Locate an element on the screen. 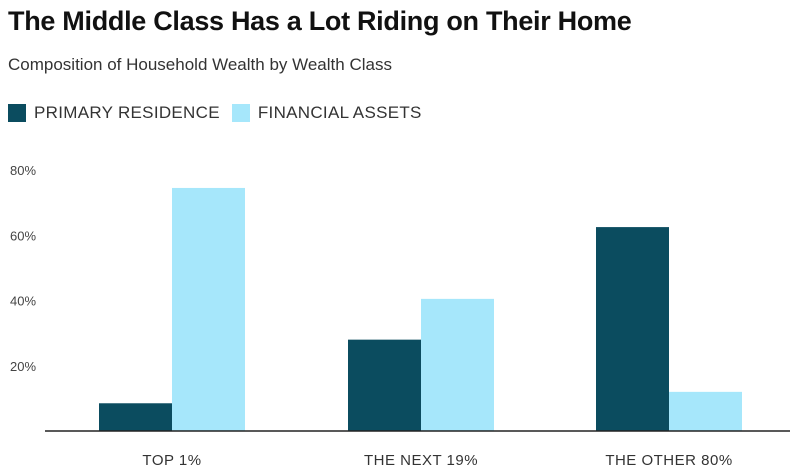  legend-label-primary-residence: PRIMARY RESIDENCE is located at coordinates (127, 112).